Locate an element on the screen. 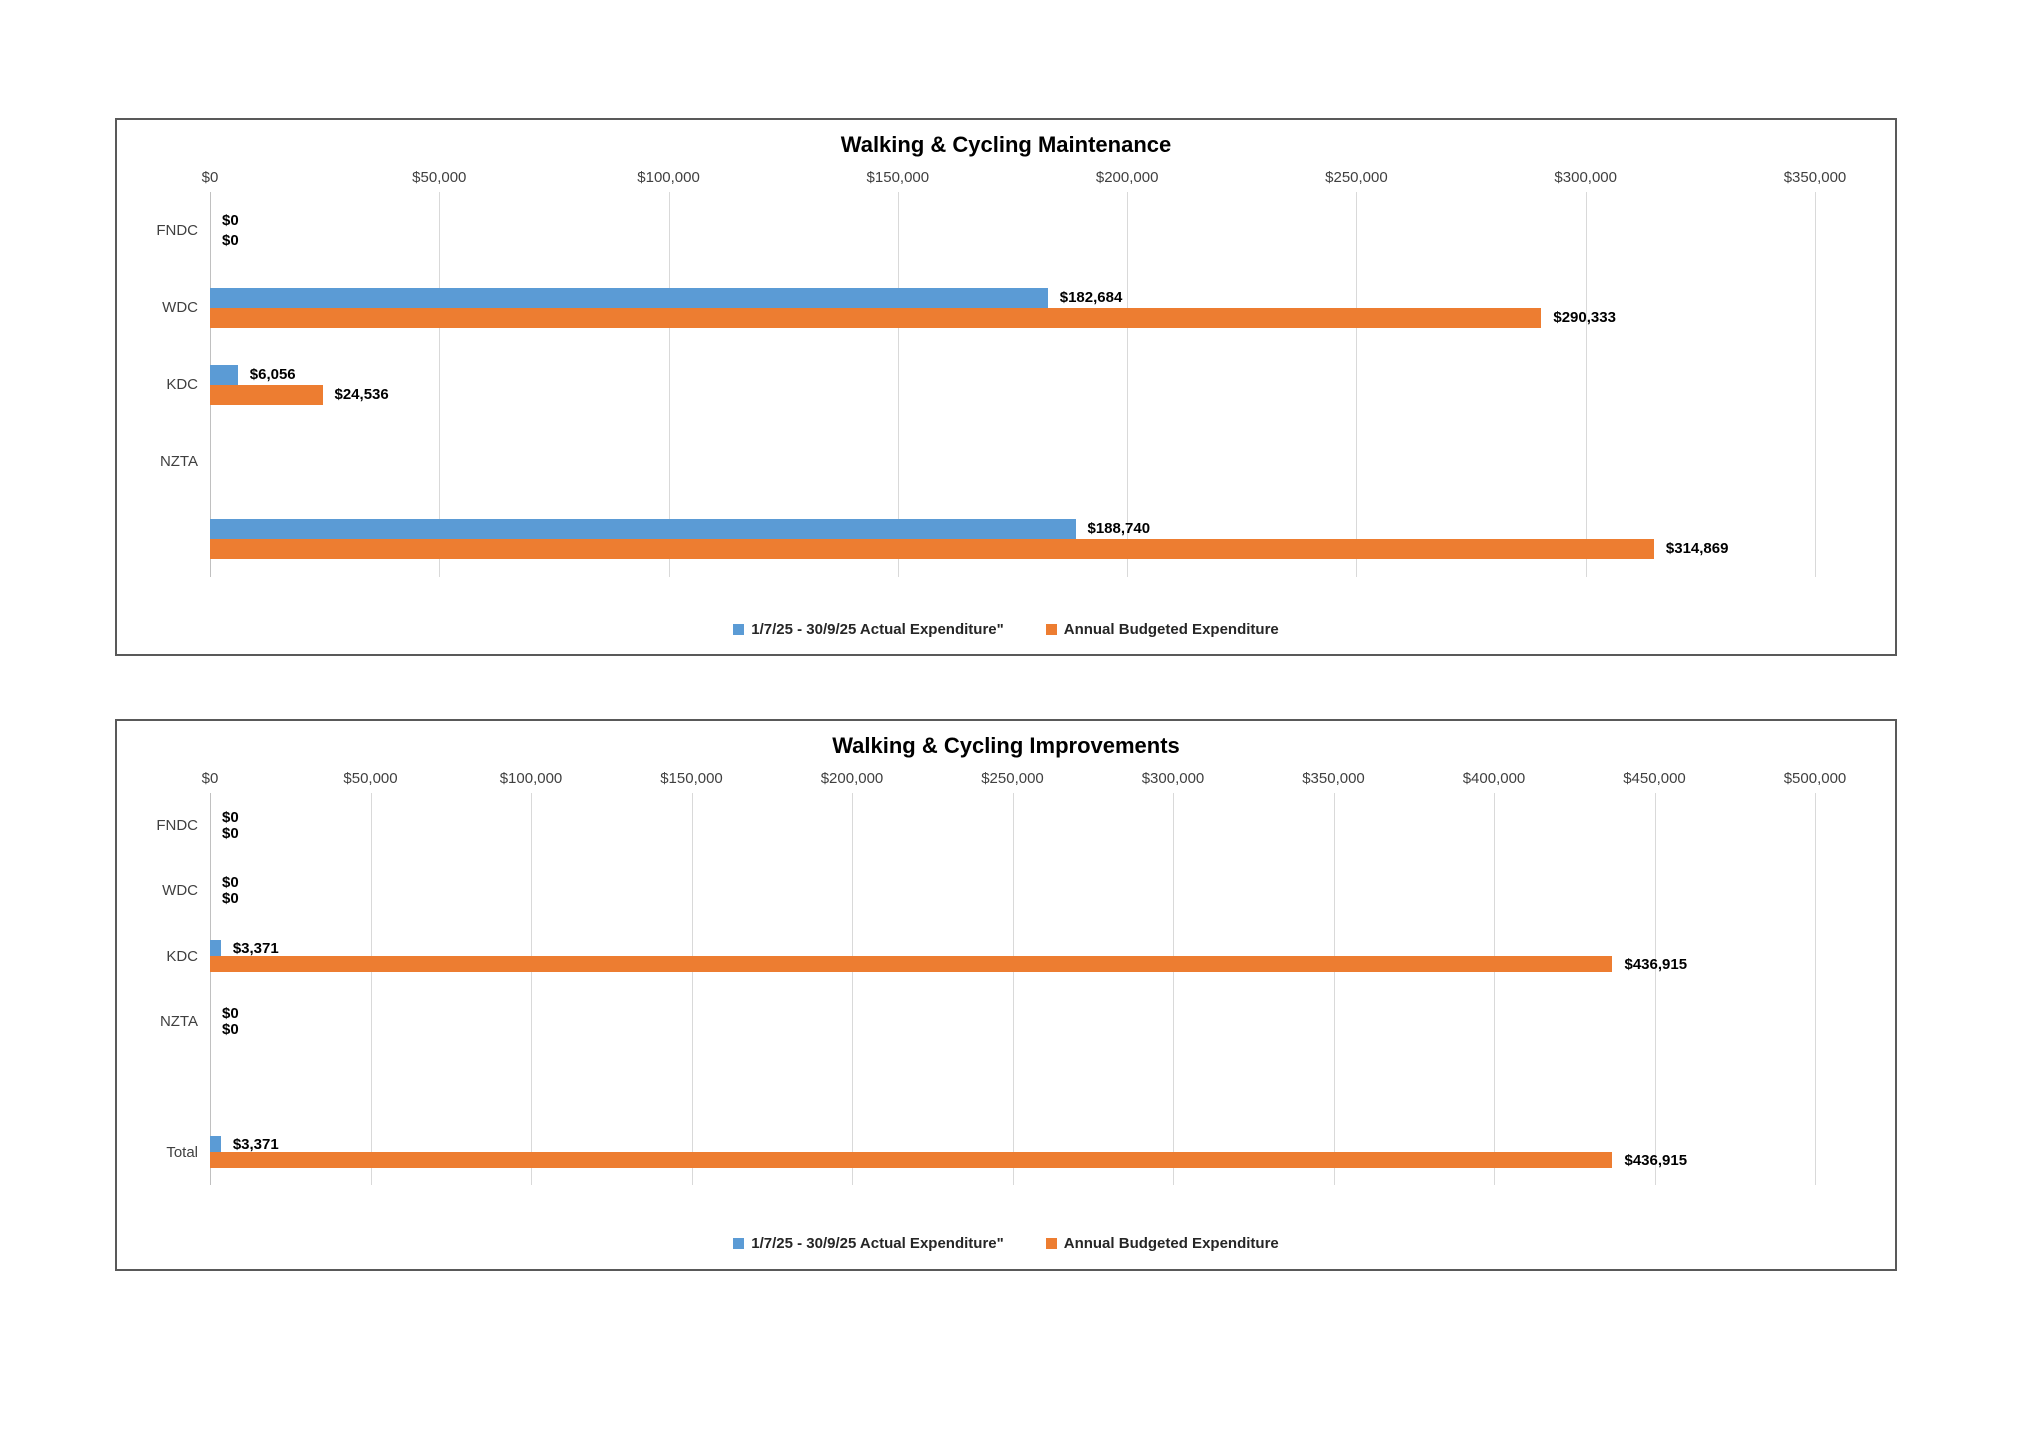 Image resolution: width=2026 pixels, height=1433 pixels. bar-line: $6,056 is located at coordinates (1012, 374).